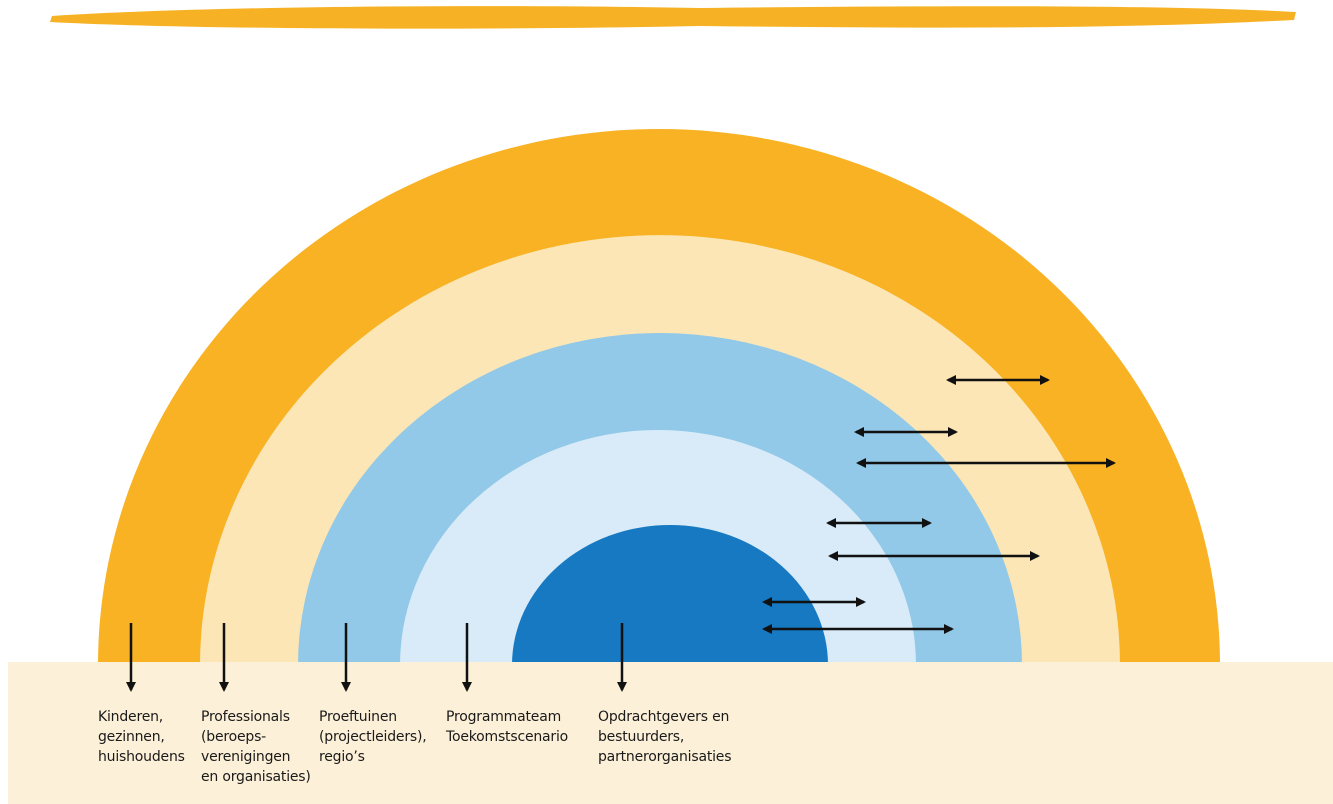  I want to click on label-proeftuinen: Proeftuinen (projectleiders), regio’s, so click(373, 737).